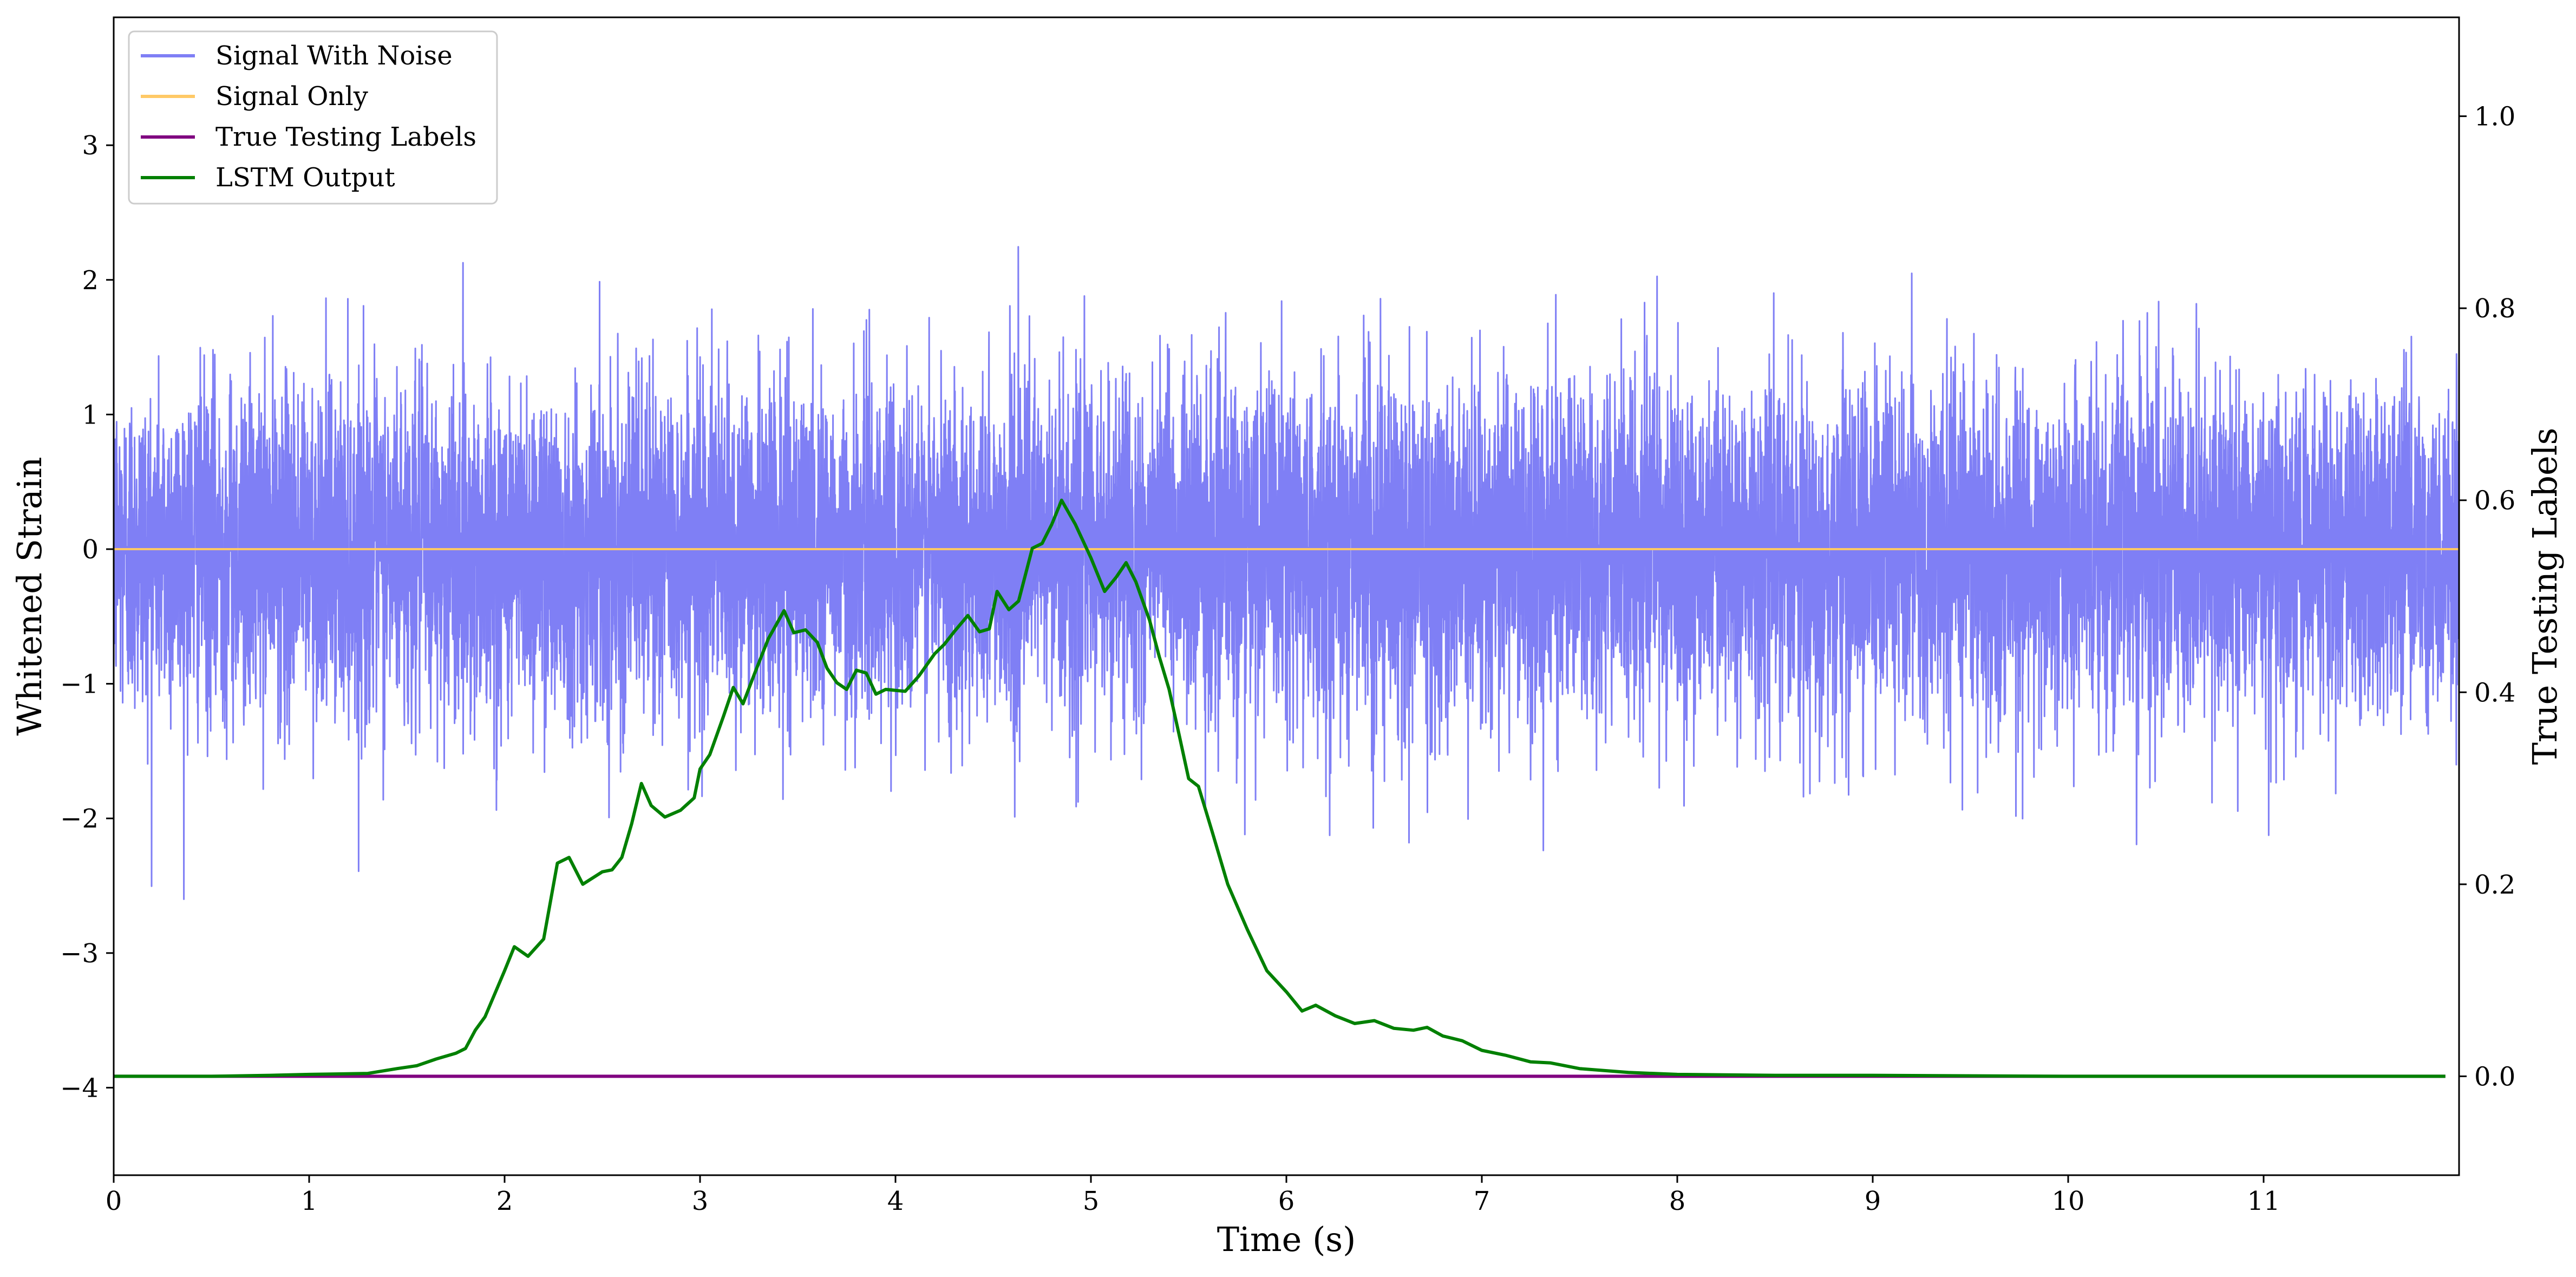 The height and width of the screenshot is (1277, 2576). Describe the element at coordinates (29, 596) in the screenshot. I see `y-axis-left-title: Whitened Strain` at that location.